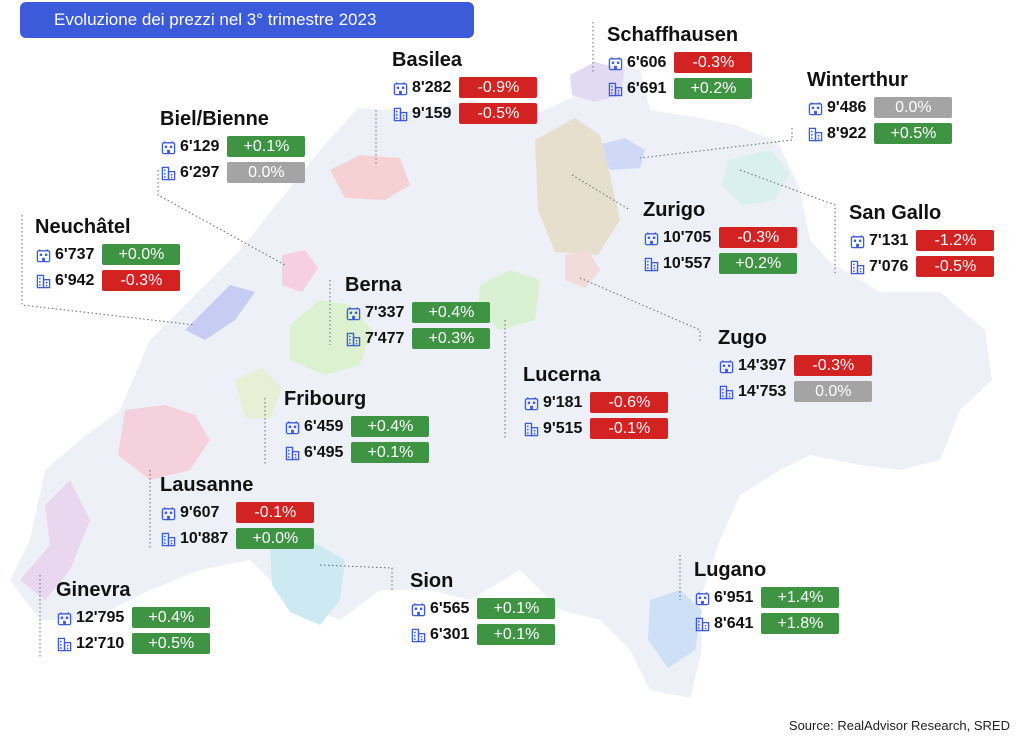 The height and width of the screenshot is (740, 1024). I want to click on apartment-row: 9'181 -0.6%, so click(596, 403).